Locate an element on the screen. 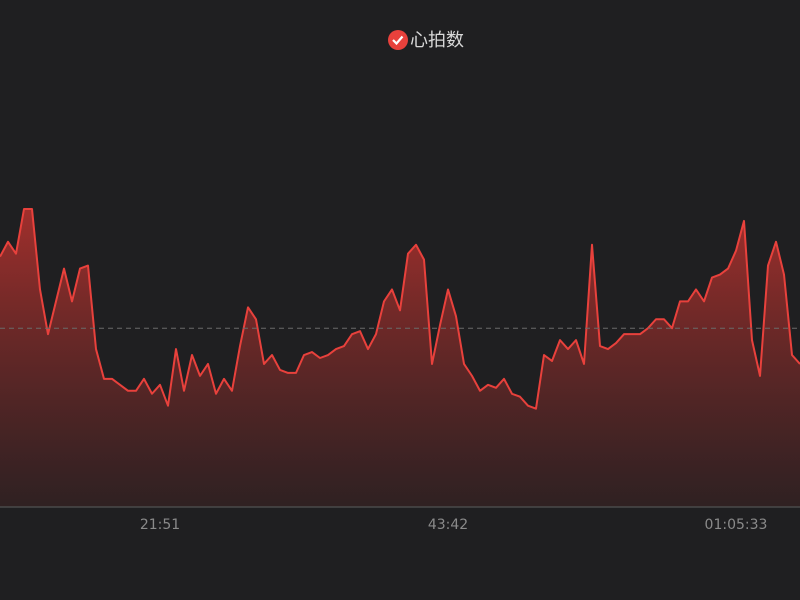  x-tick-label: 01:05:33 is located at coordinates (736, 525).